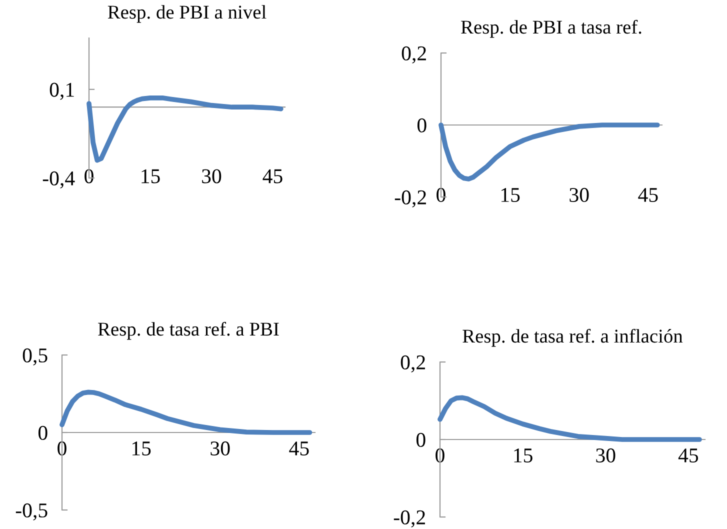 This screenshot has height=529, width=727. I want to click on chart-title: Resp. de tasa ref. a PBI, so click(188, 331).